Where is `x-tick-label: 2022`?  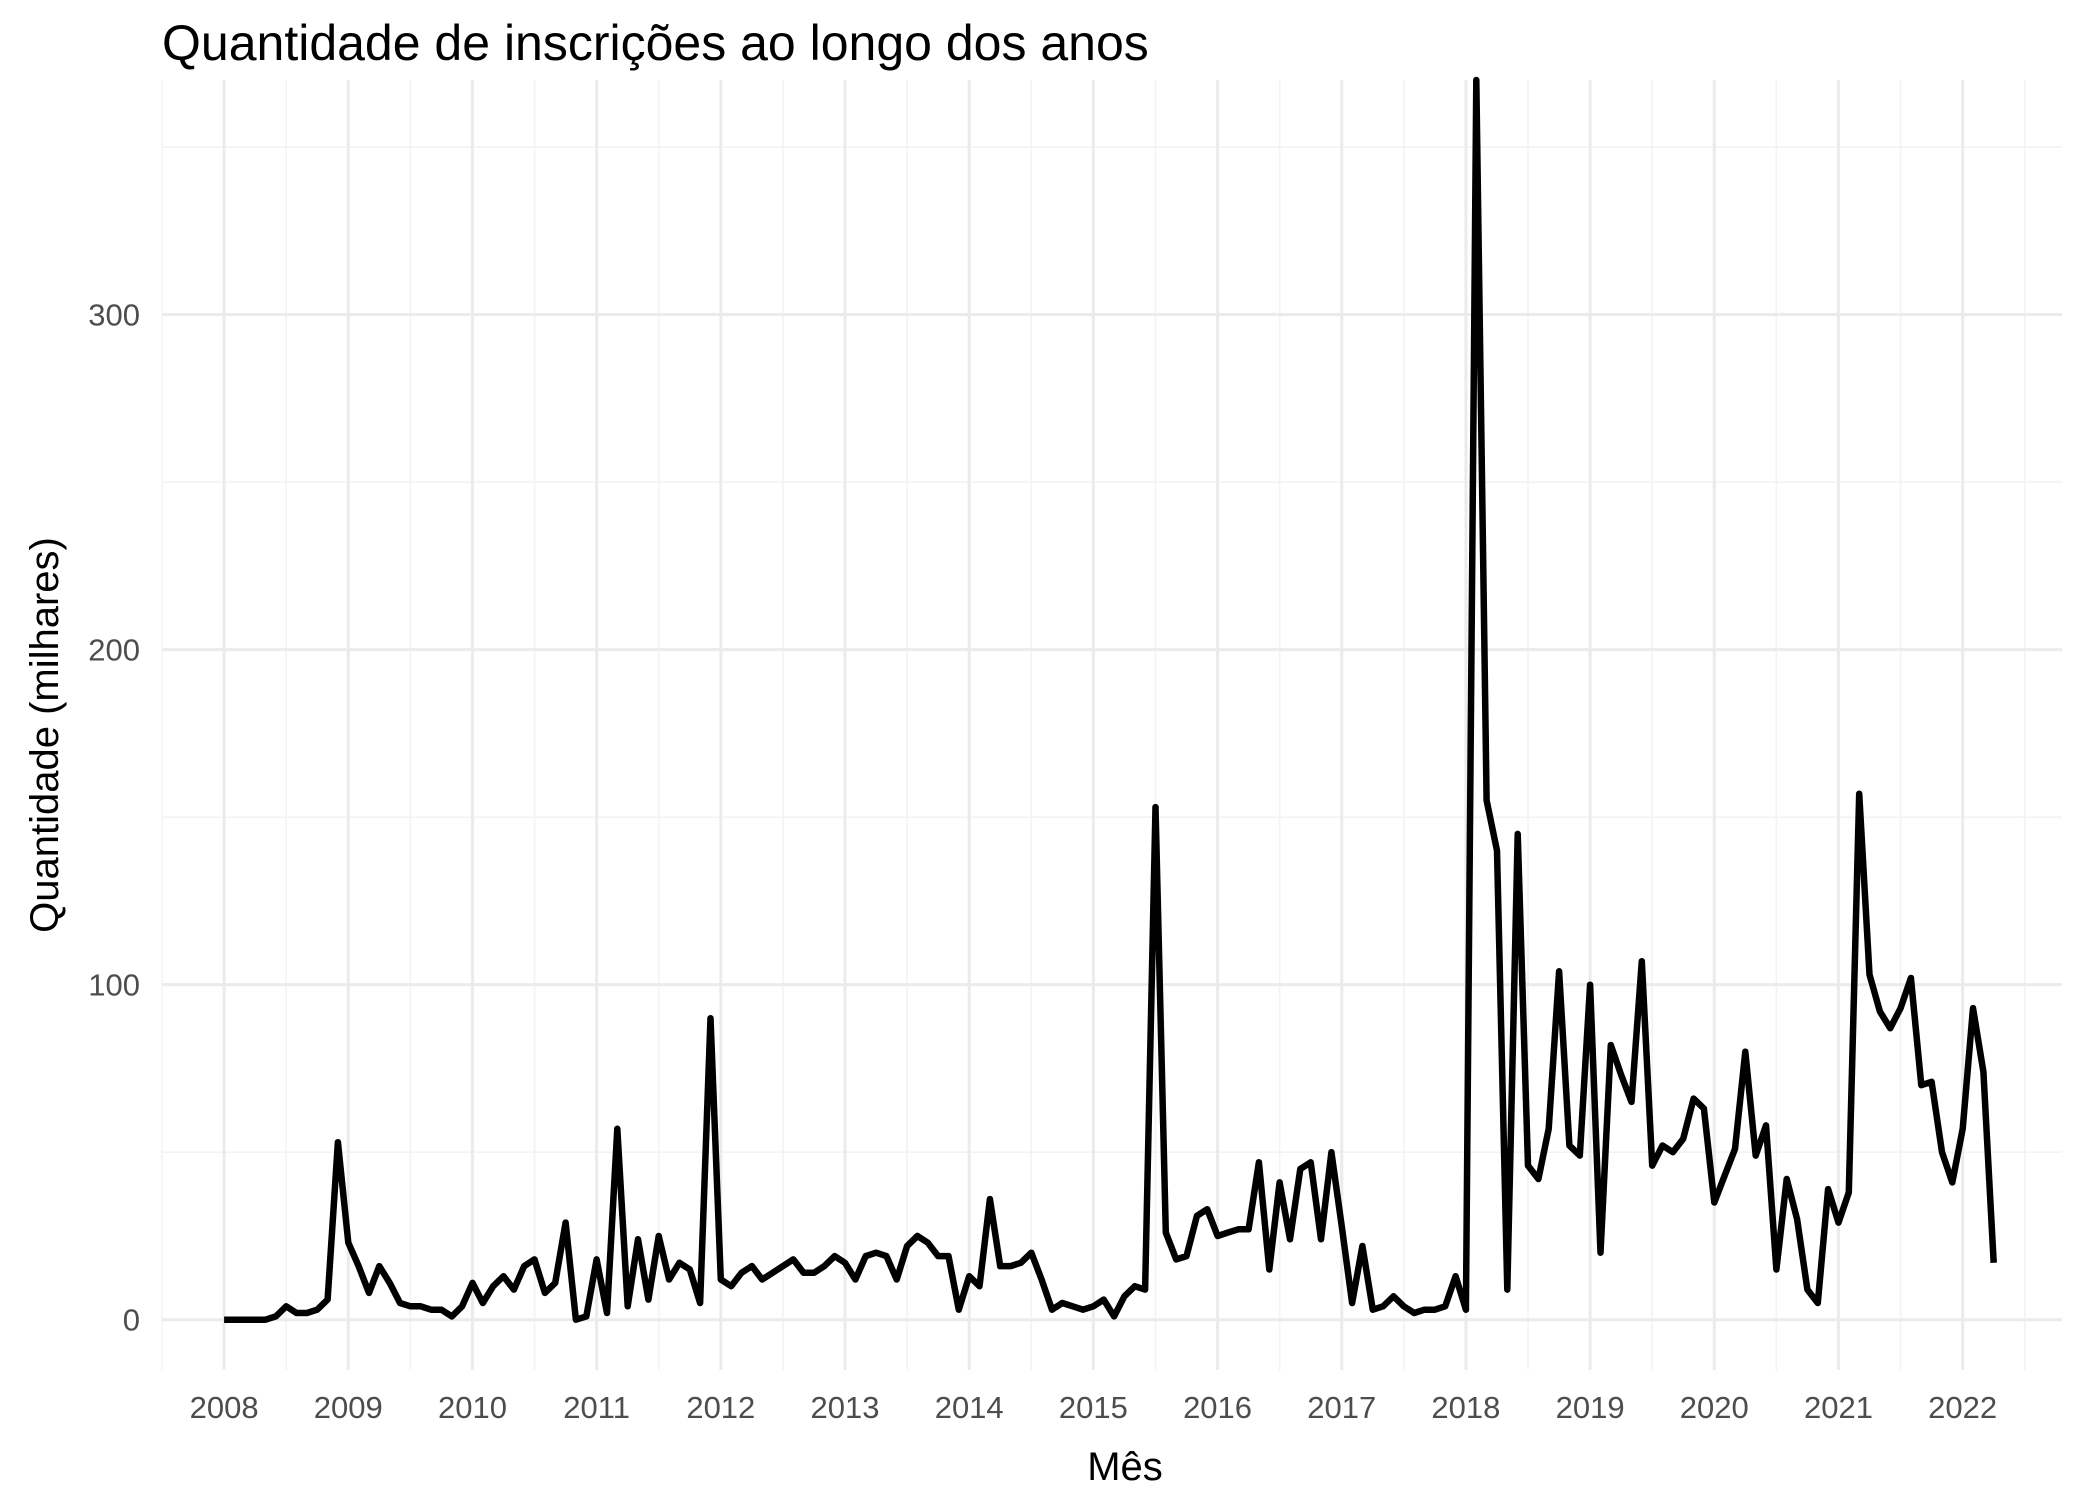 x-tick-label: 2022 is located at coordinates (1962, 1407).